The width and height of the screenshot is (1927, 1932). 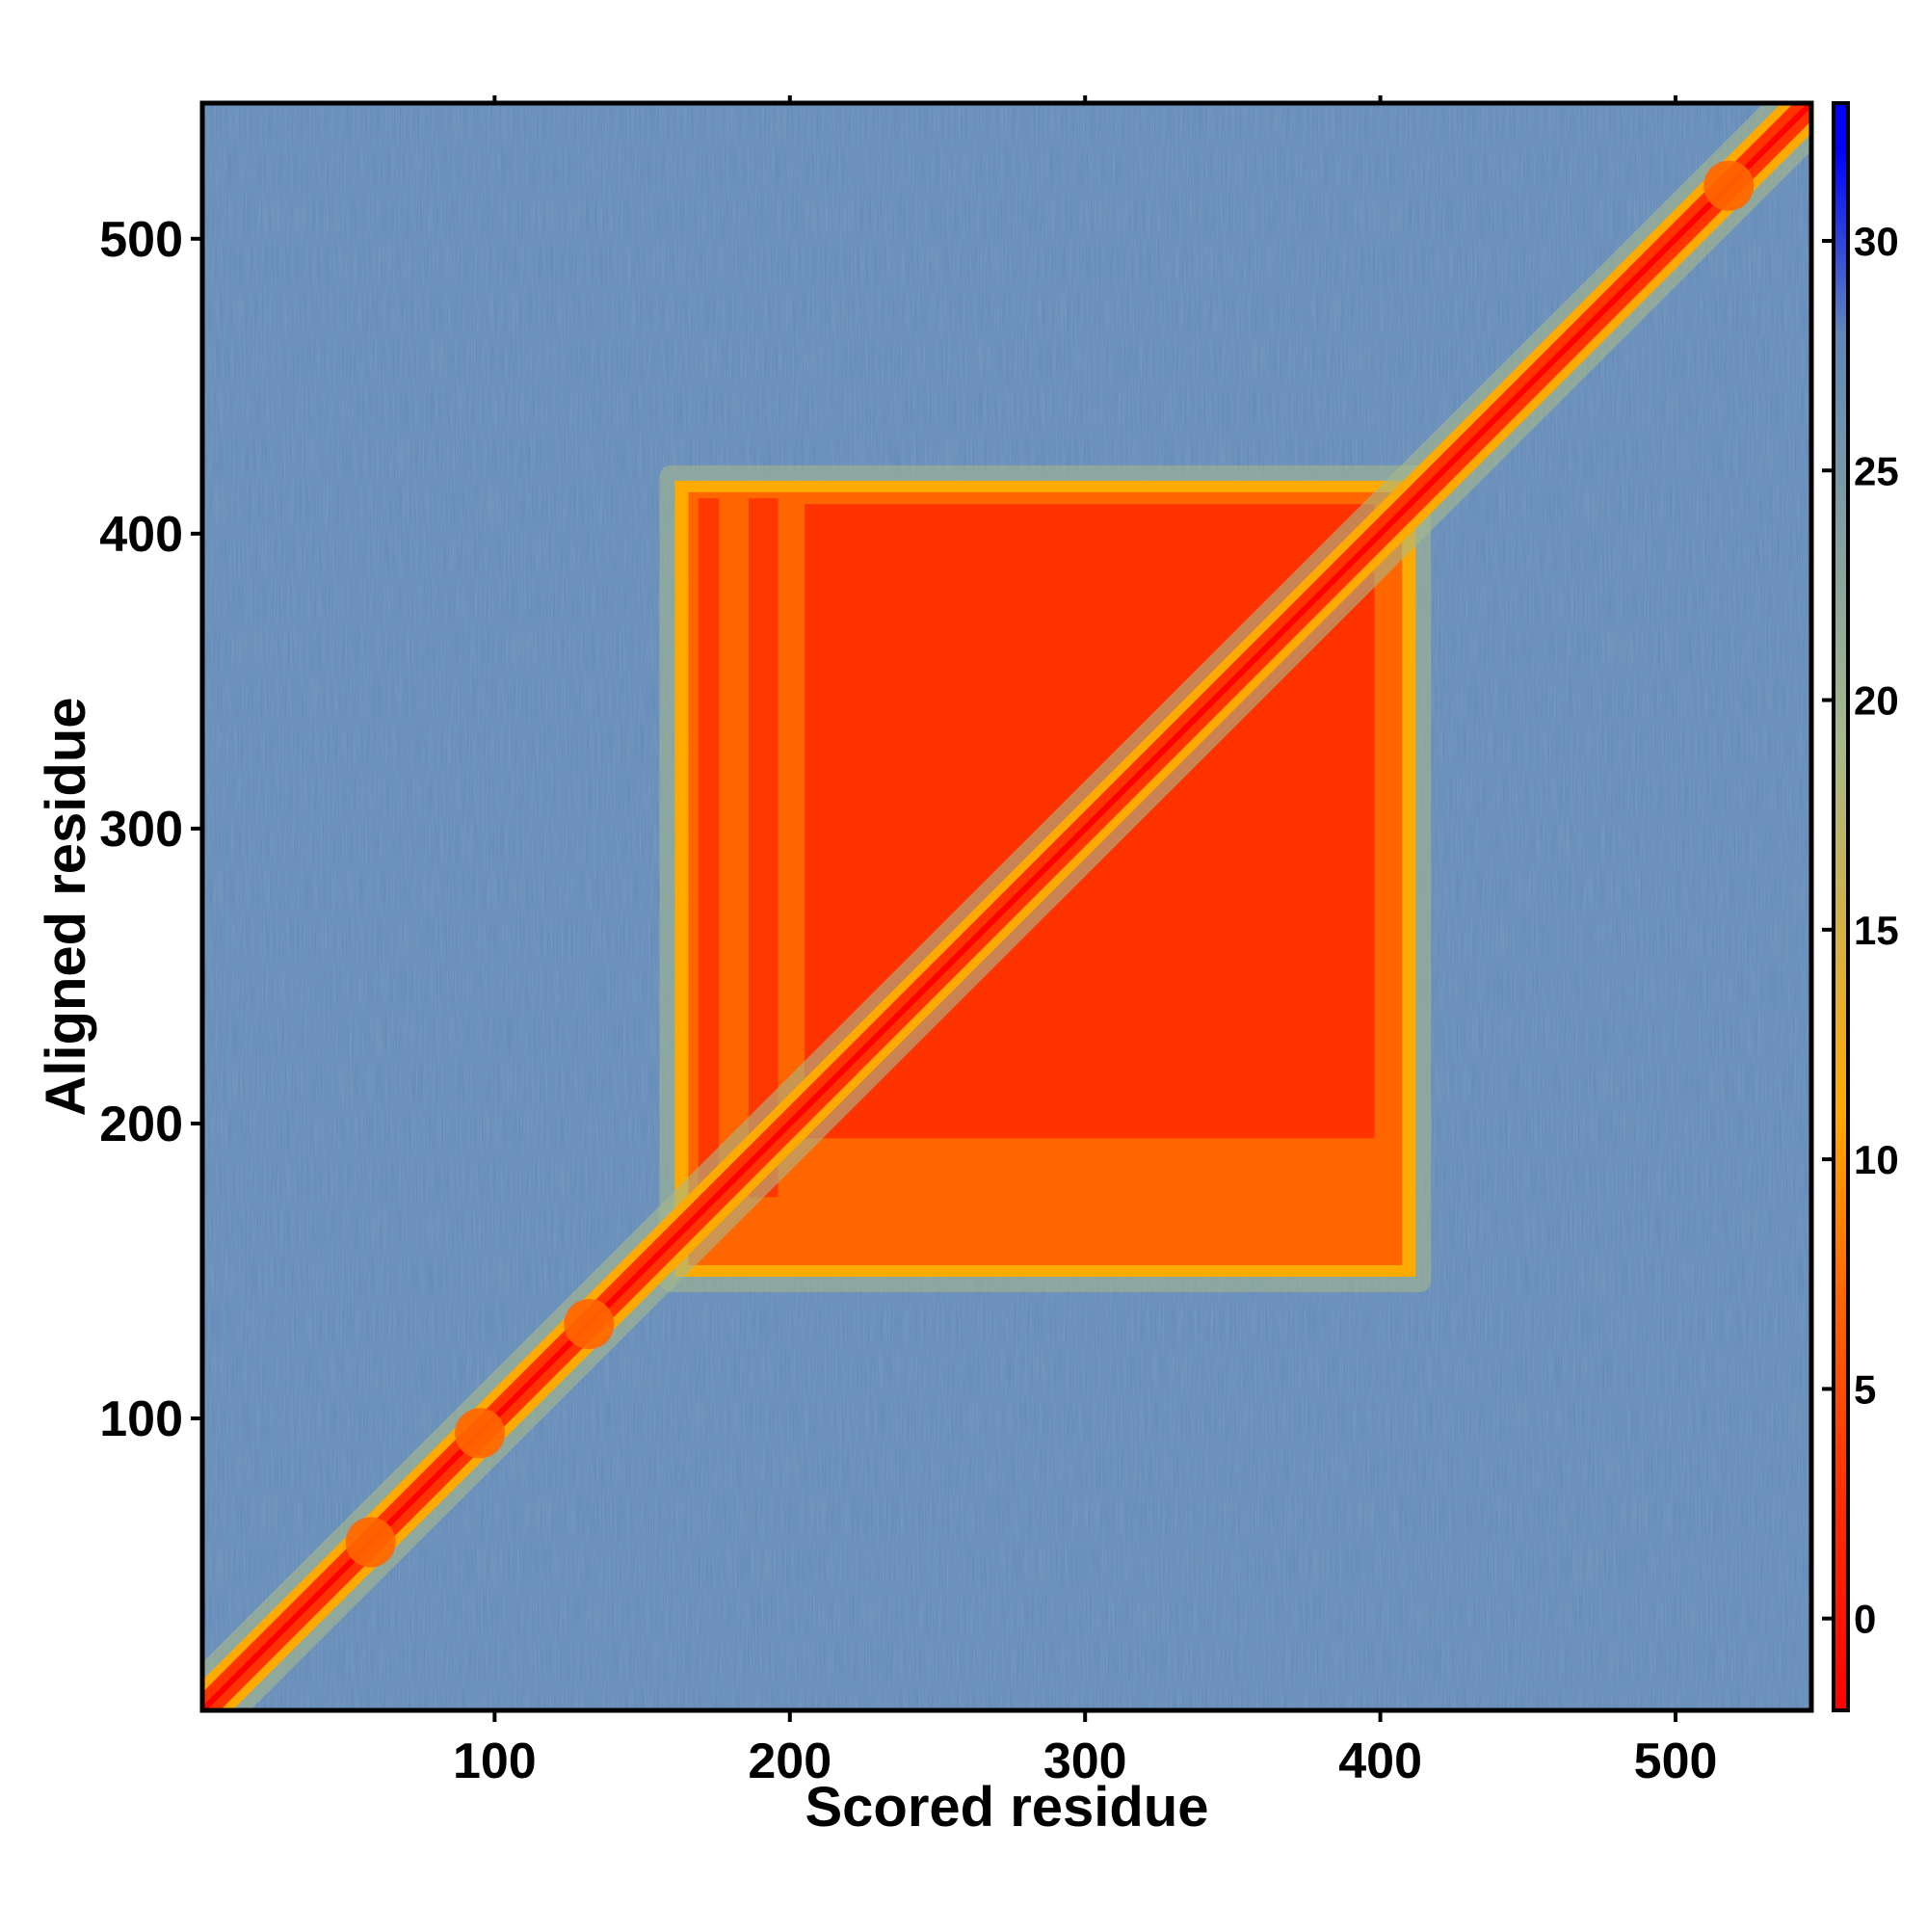 What do you see at coordinates (141, 830) in the screenshot?
I see `y-tick-label: 300` at bounding box center [141, 830].